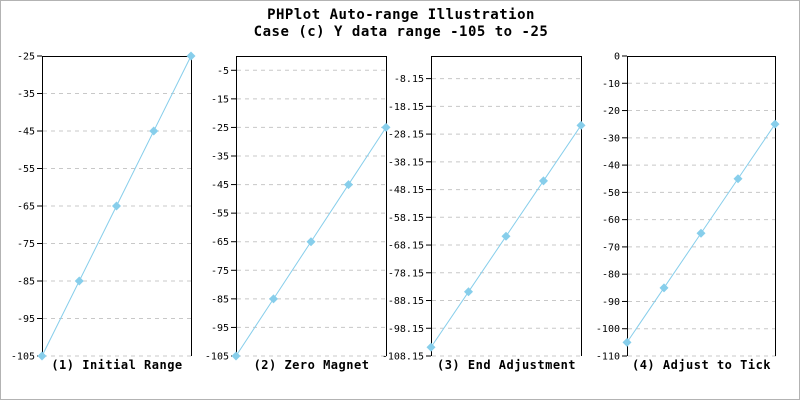 The image size is (800, 400). Describe the element at coordinates (611, 302) in the screenshot. I see `y-tick-label: -90` at that location.